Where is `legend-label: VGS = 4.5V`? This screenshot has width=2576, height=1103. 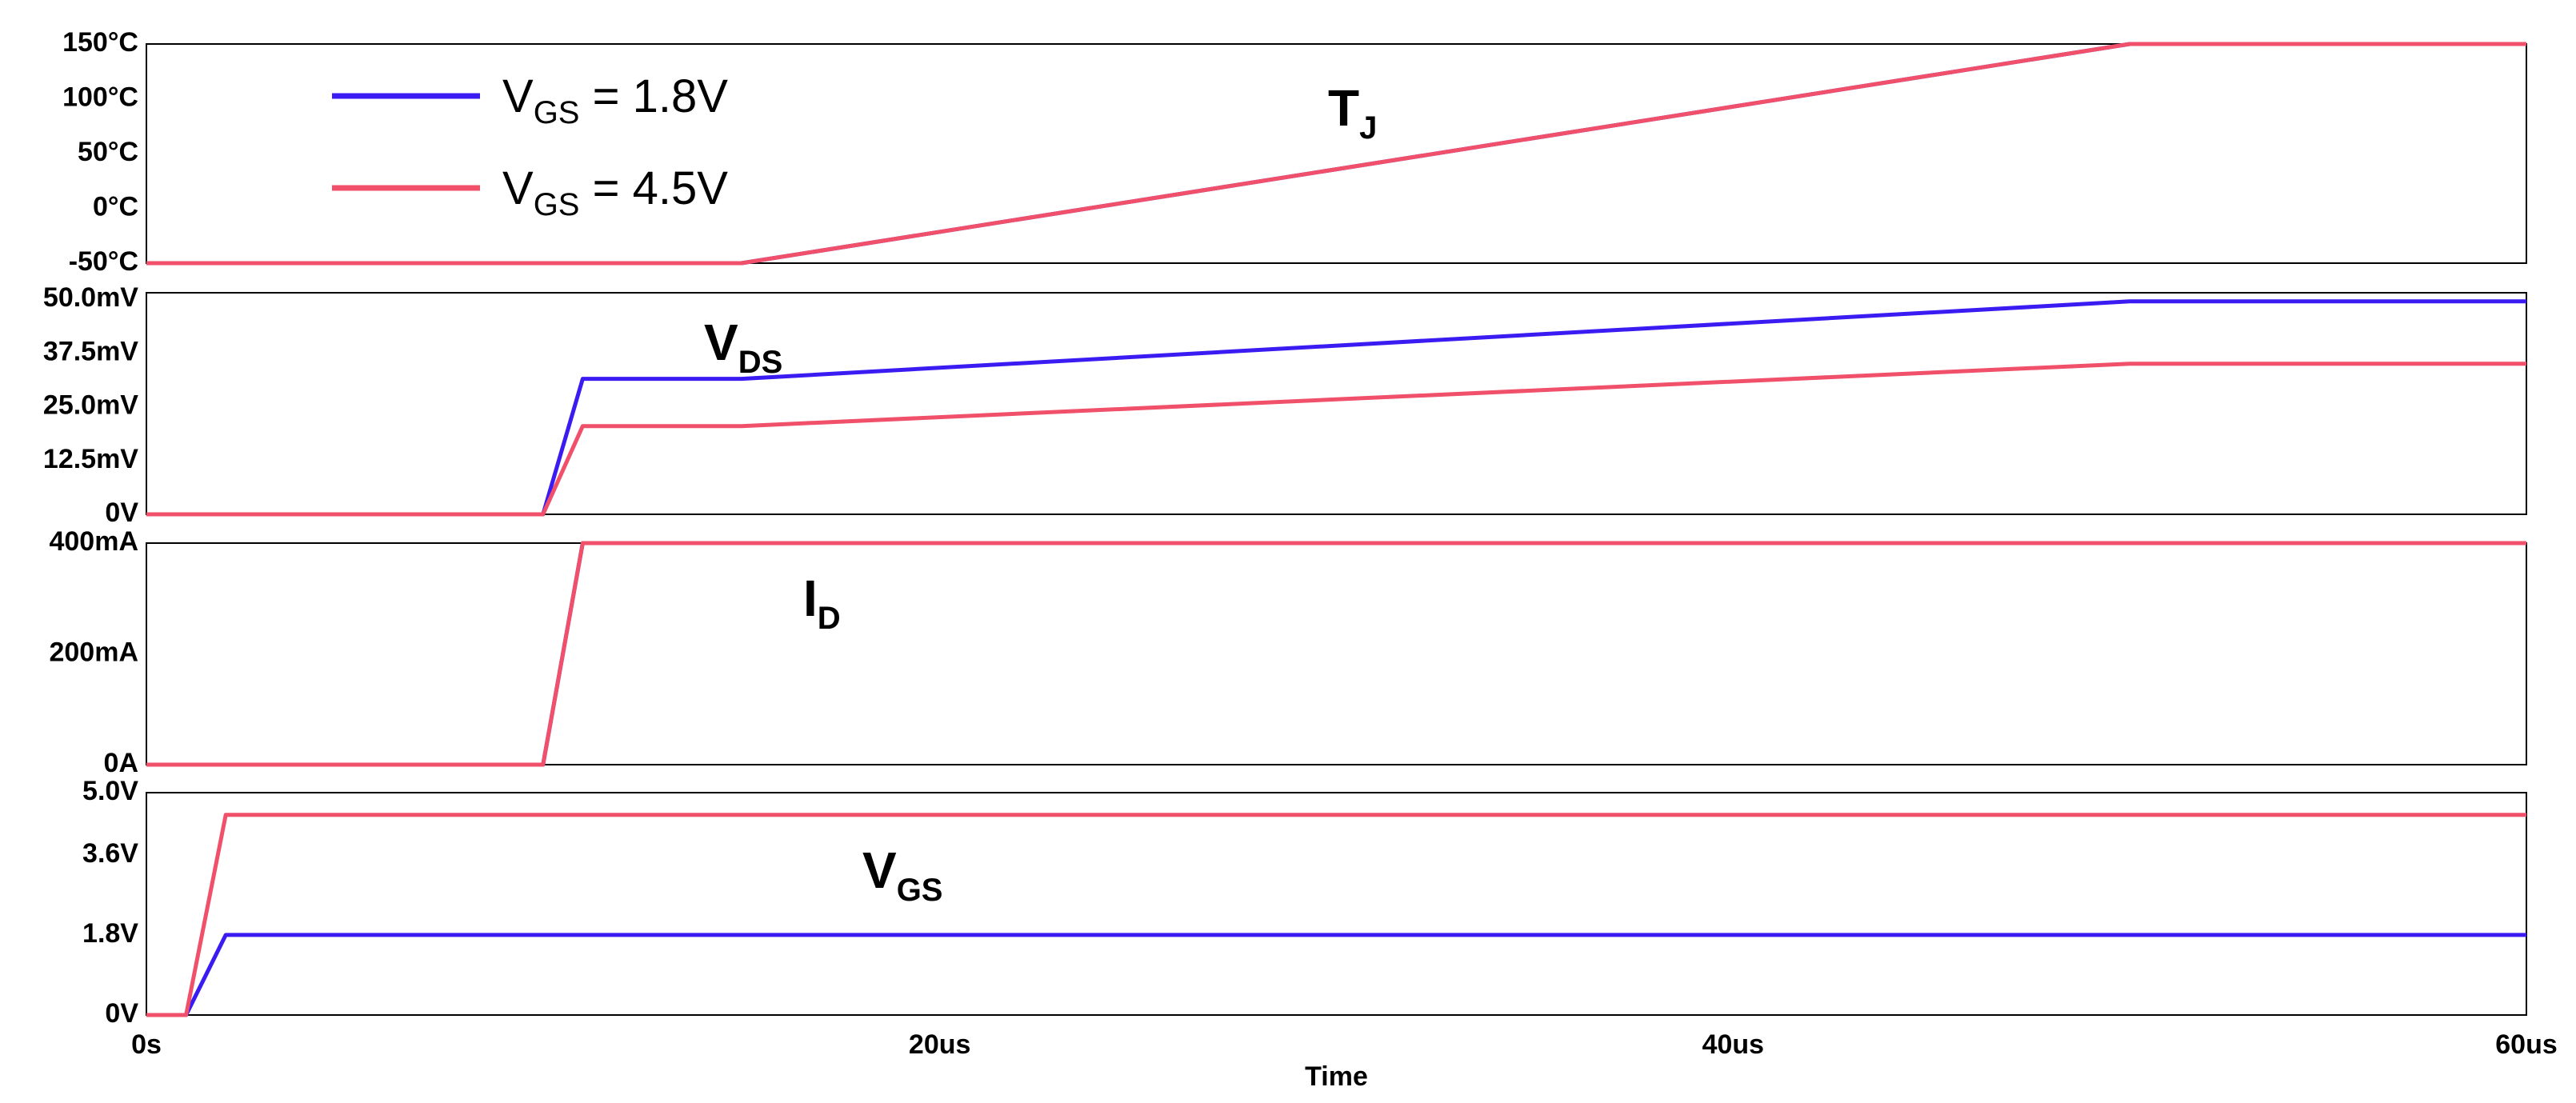
legend-label: VGS = 4.5V is located at coordinates (615, 192).